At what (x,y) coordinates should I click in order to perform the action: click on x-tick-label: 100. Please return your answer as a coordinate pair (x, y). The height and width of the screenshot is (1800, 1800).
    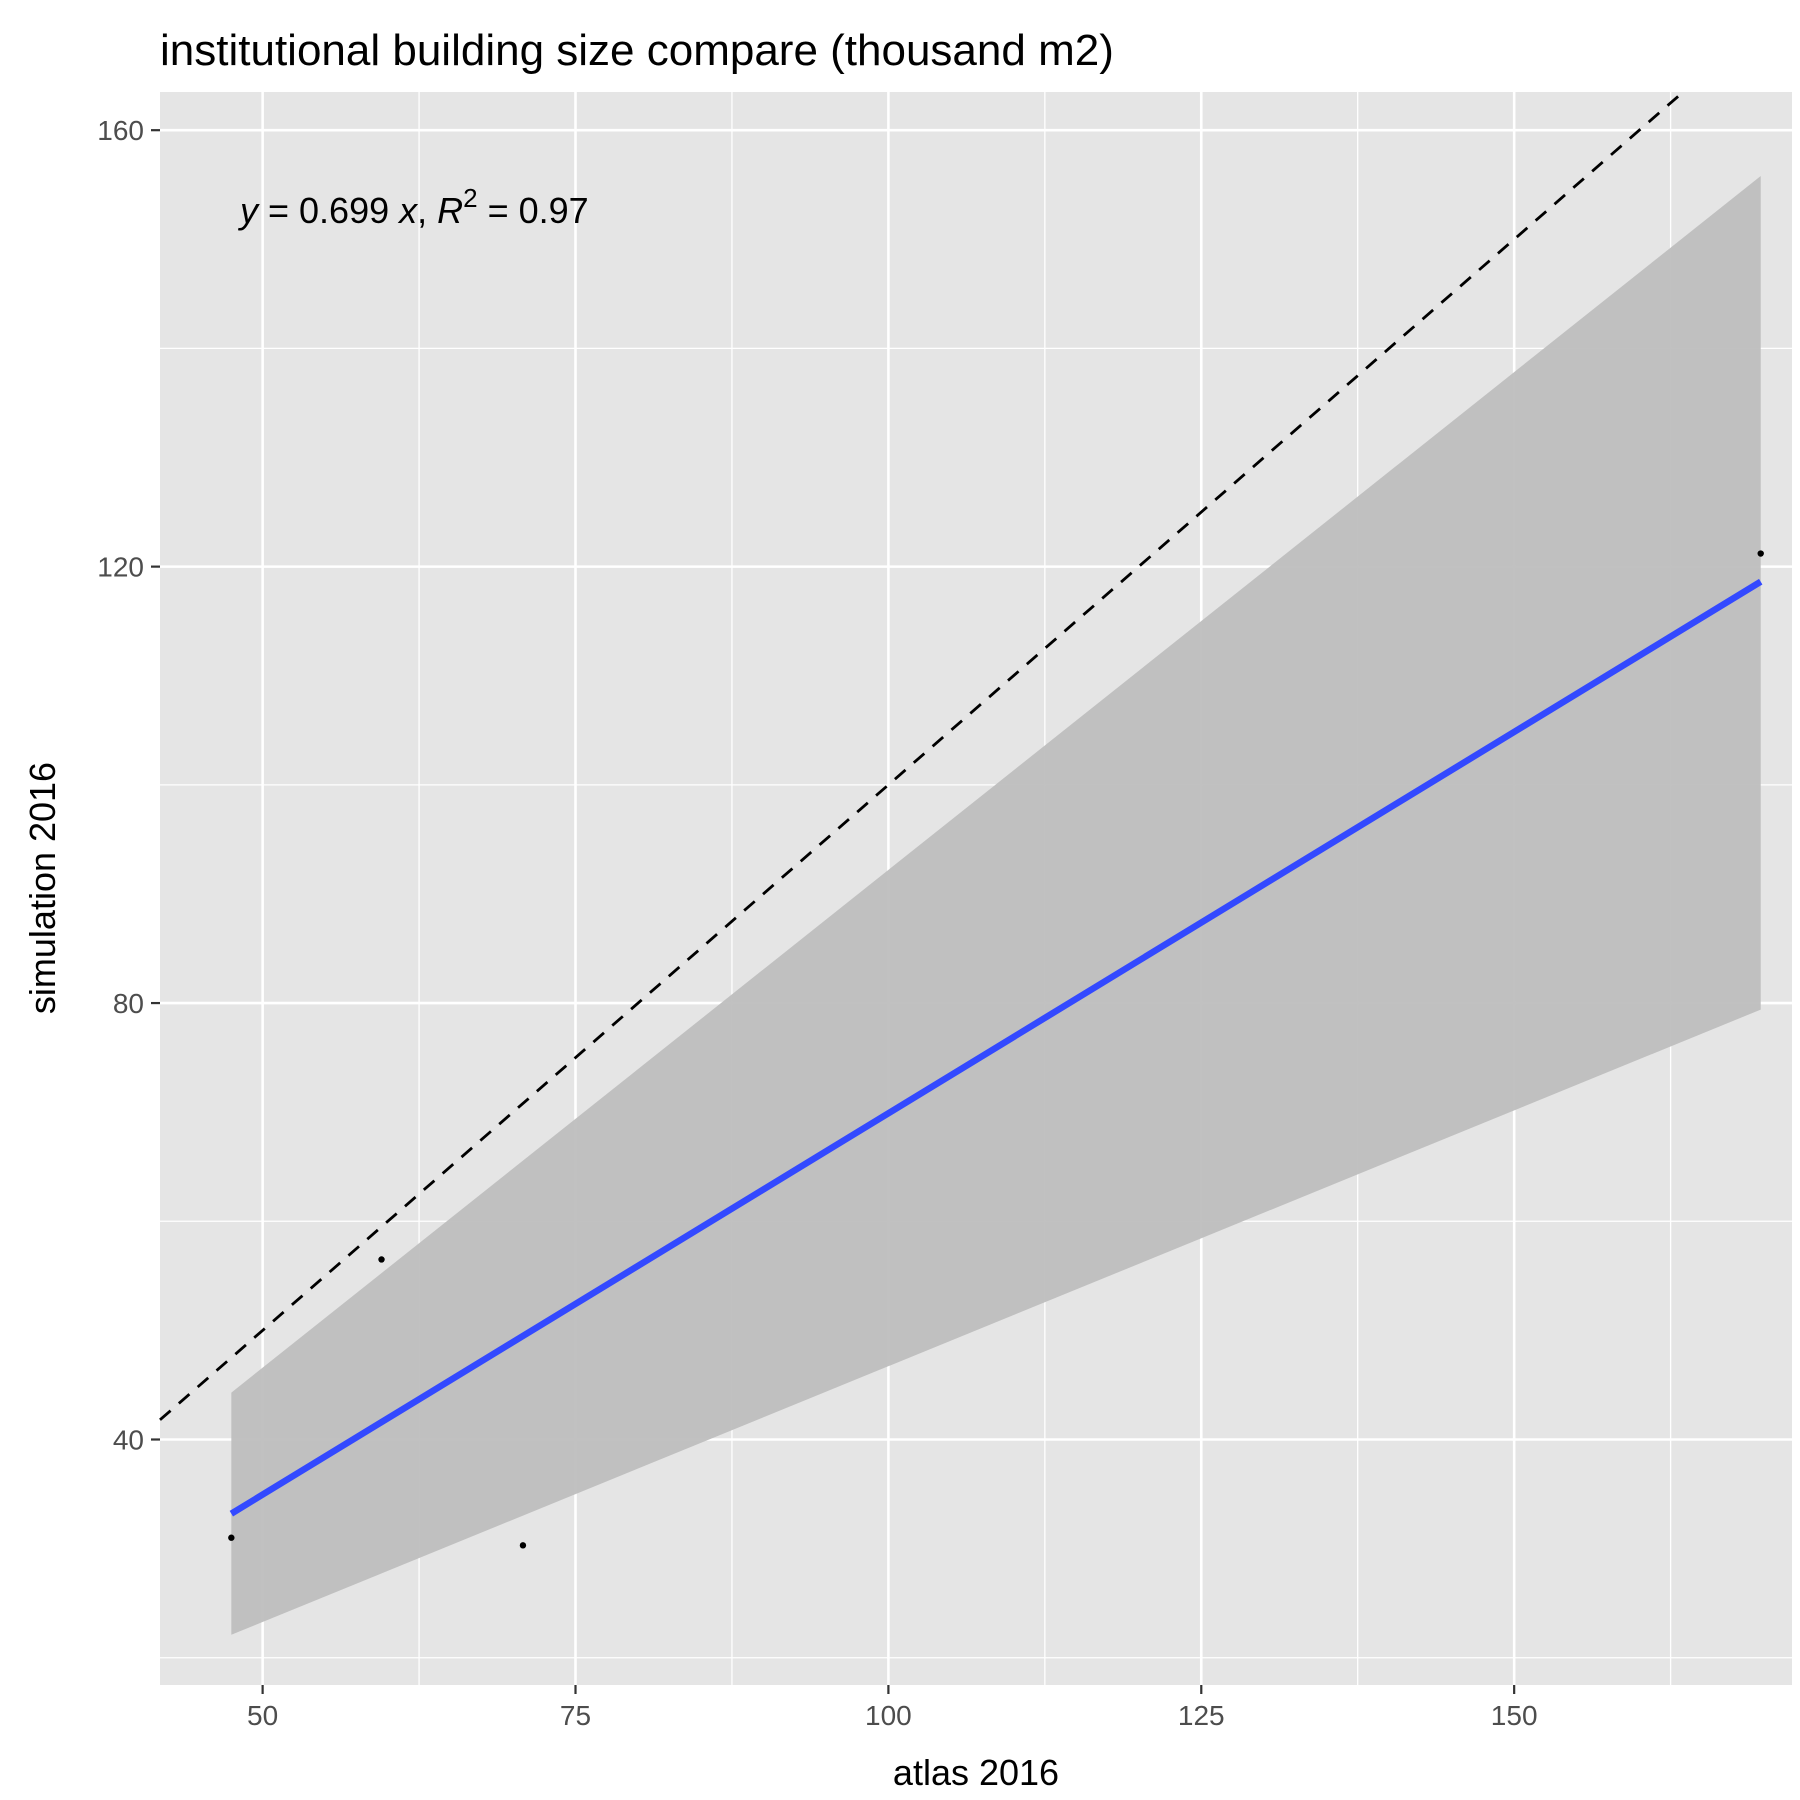
    Looking at the image, I should click on (888, 1715).